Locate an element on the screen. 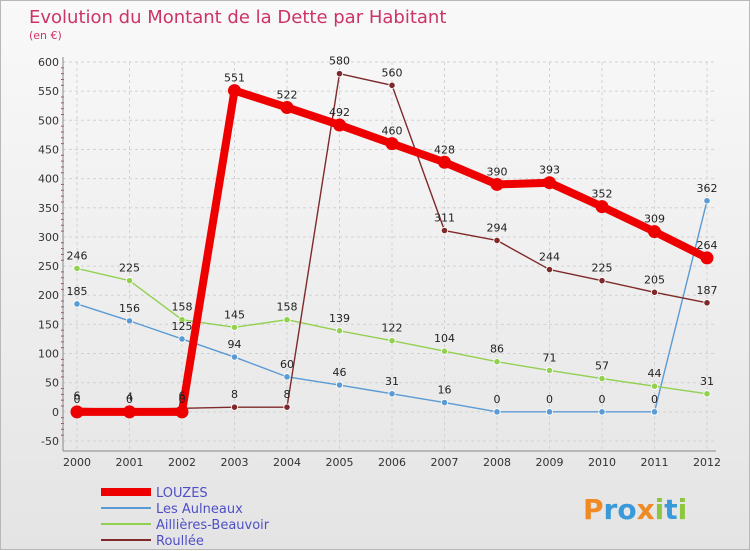  data-label: 362 is located at coordinates (707, 188).